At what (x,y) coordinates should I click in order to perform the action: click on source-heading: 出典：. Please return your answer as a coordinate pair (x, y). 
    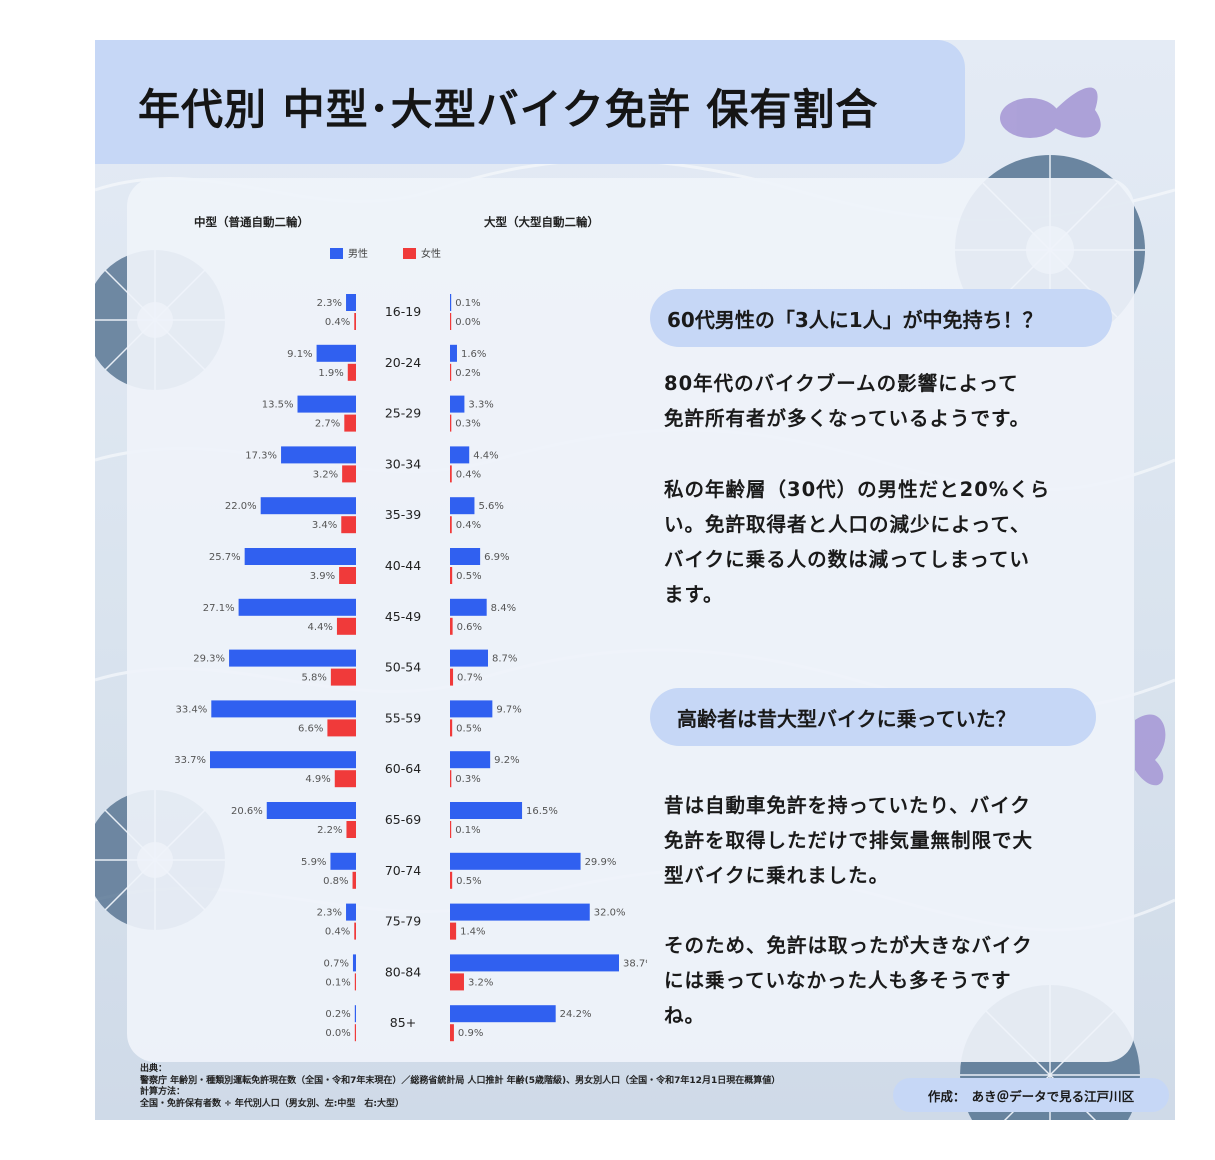
    Looking at the image, I should click on (154, 1069).